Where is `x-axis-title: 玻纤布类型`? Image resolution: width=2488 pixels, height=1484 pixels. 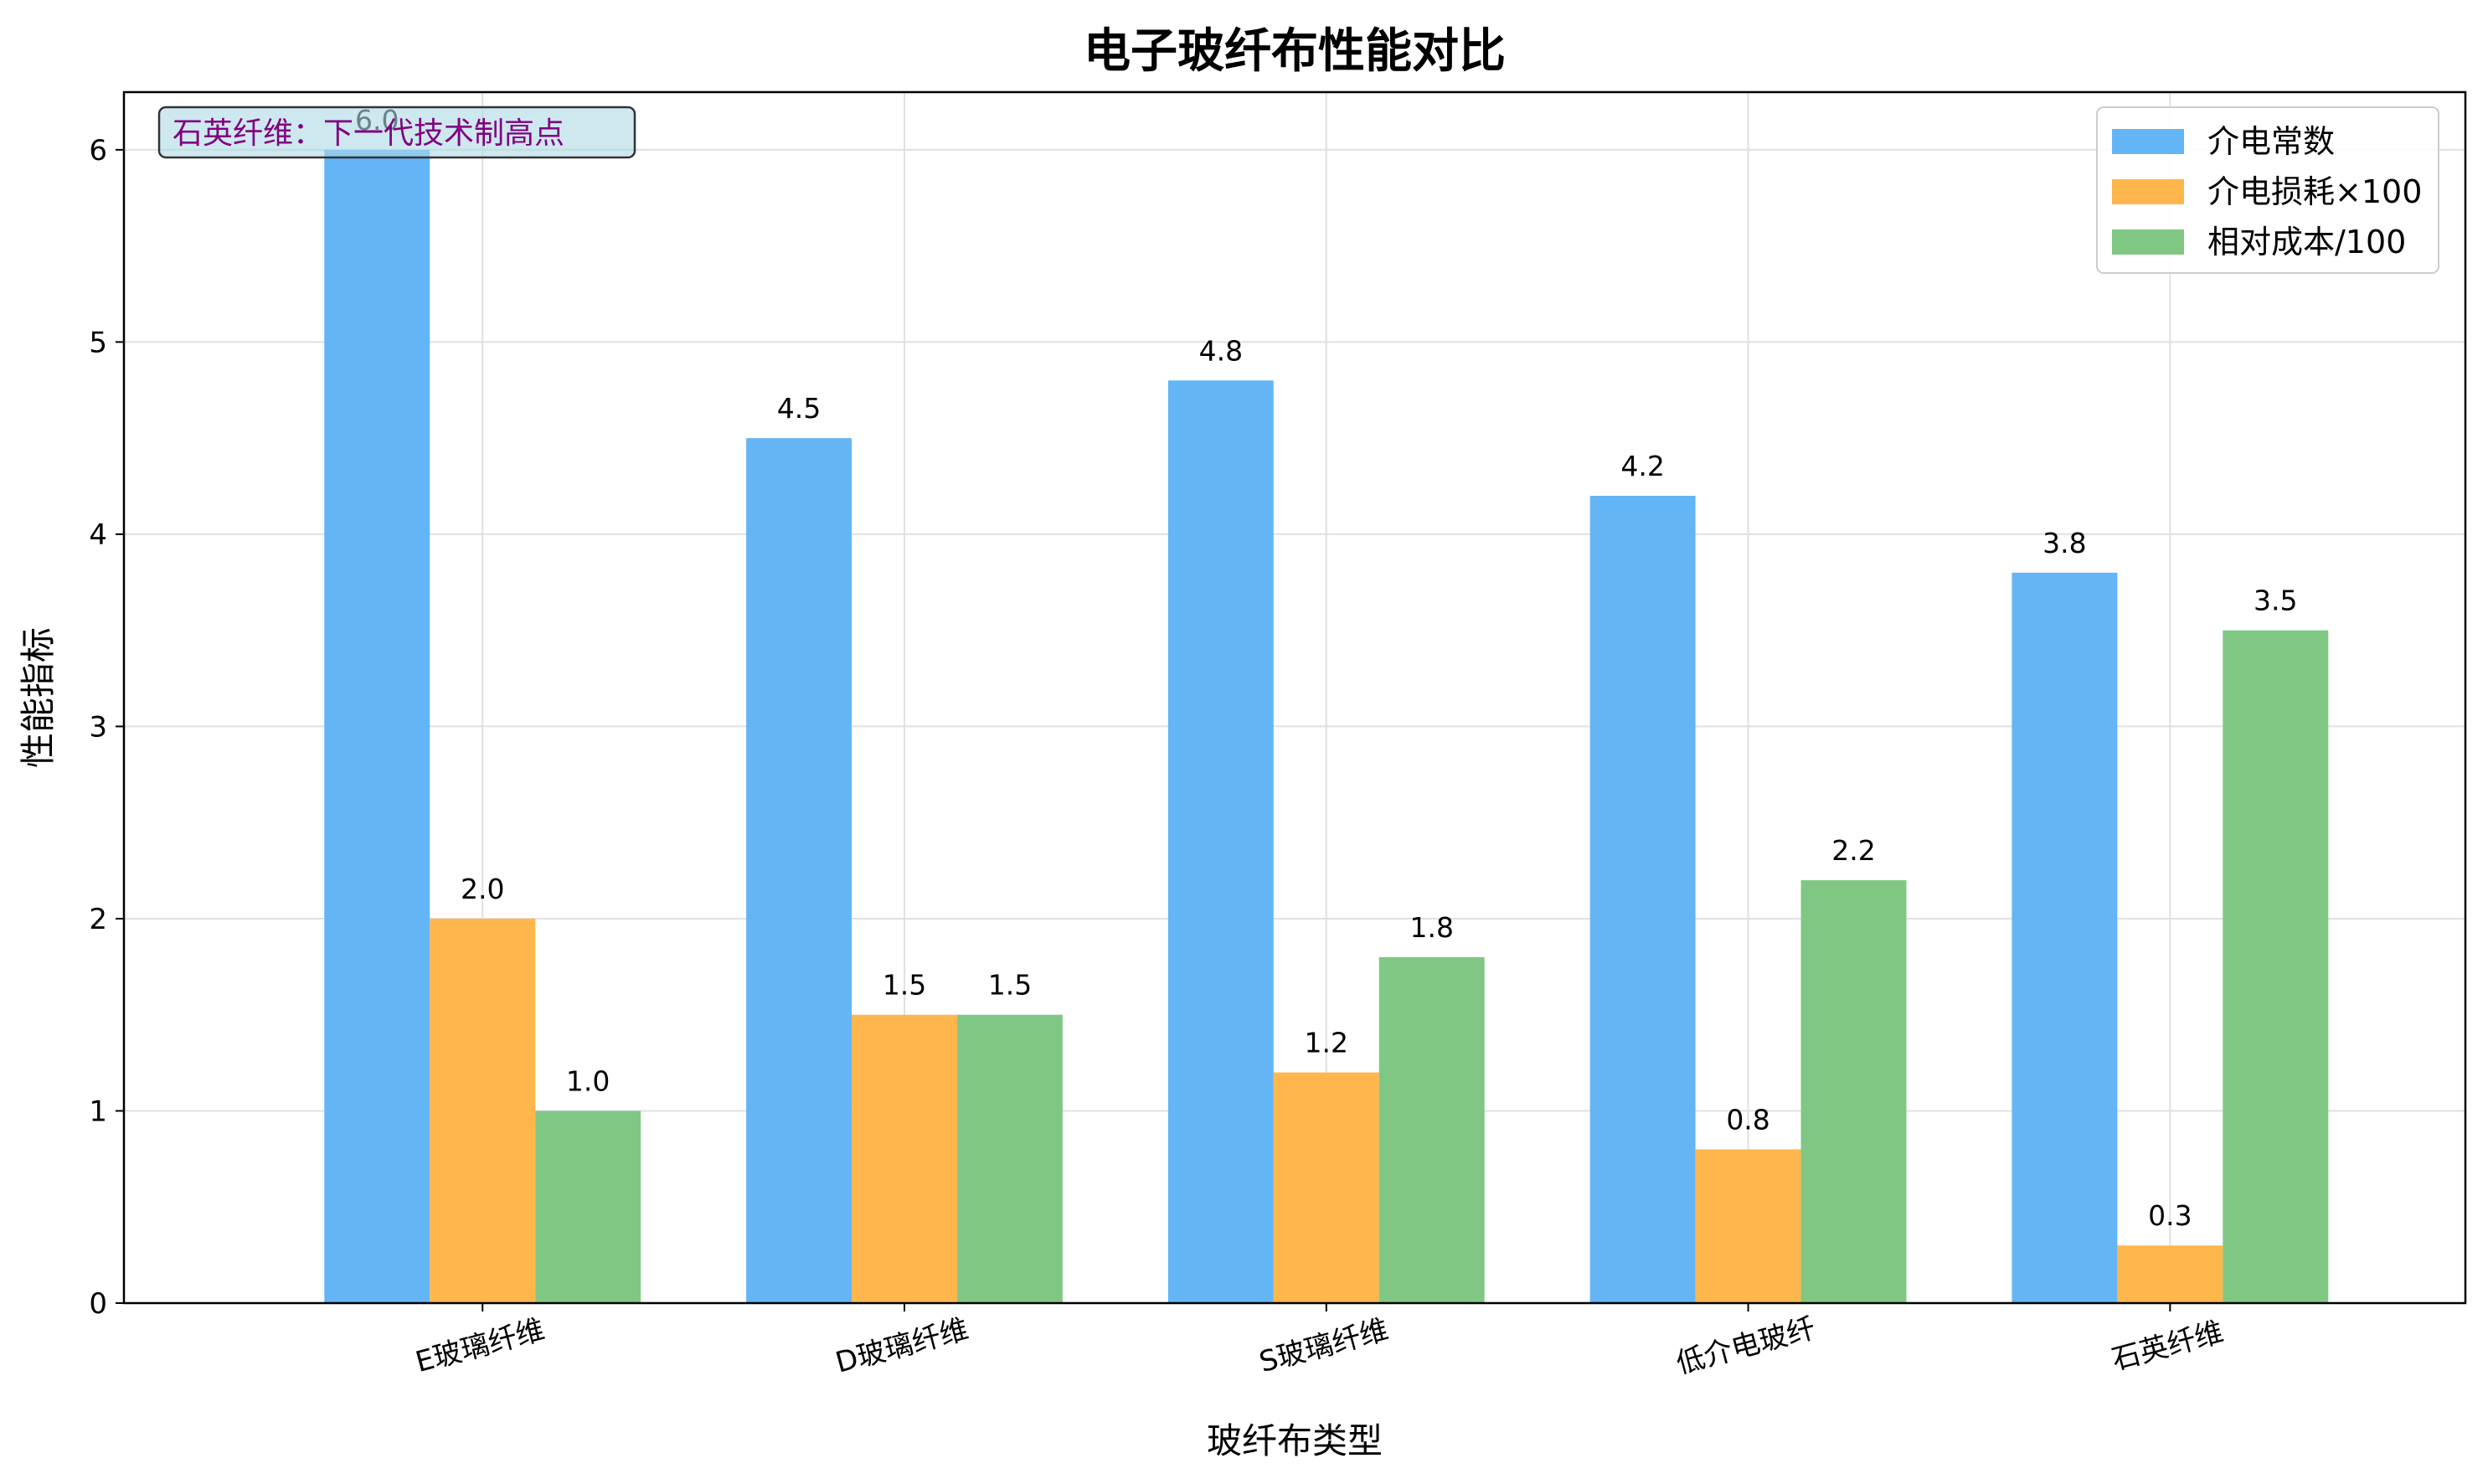
x-axis-title: 玻纤布类型 is located at coordinates (1295, 1440).